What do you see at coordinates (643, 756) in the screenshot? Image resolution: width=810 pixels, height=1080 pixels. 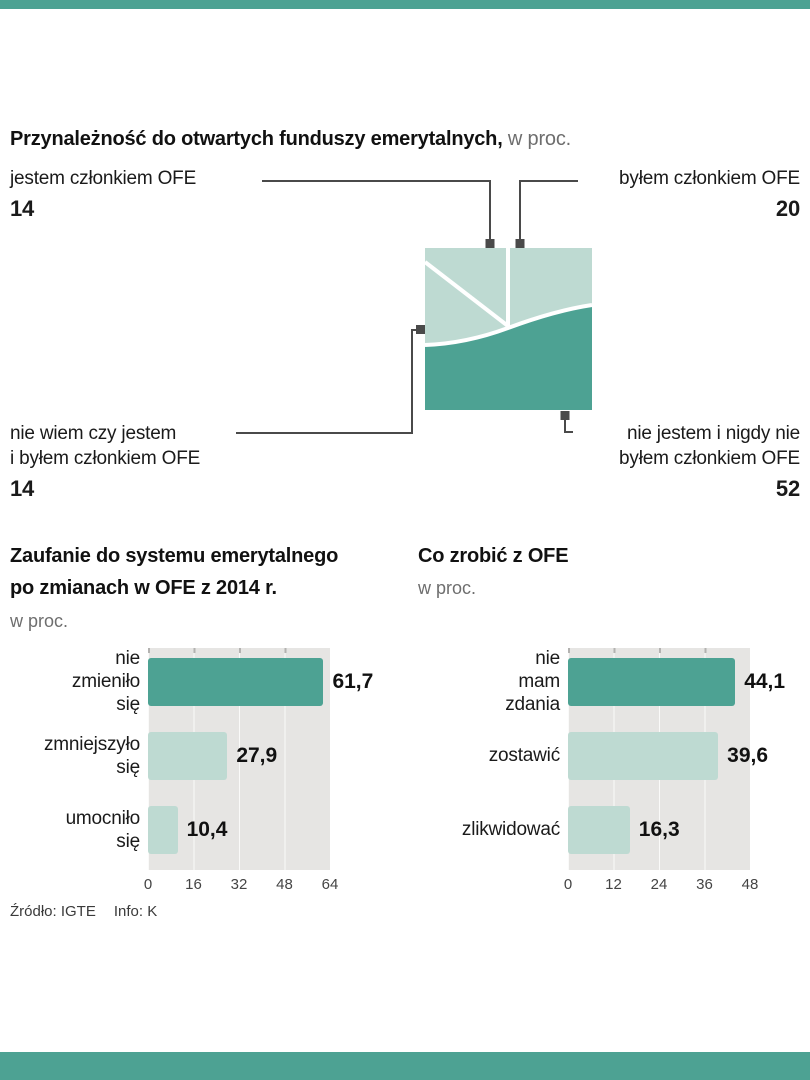 I see `bar-zostawic` at bounding box center [643, 756].